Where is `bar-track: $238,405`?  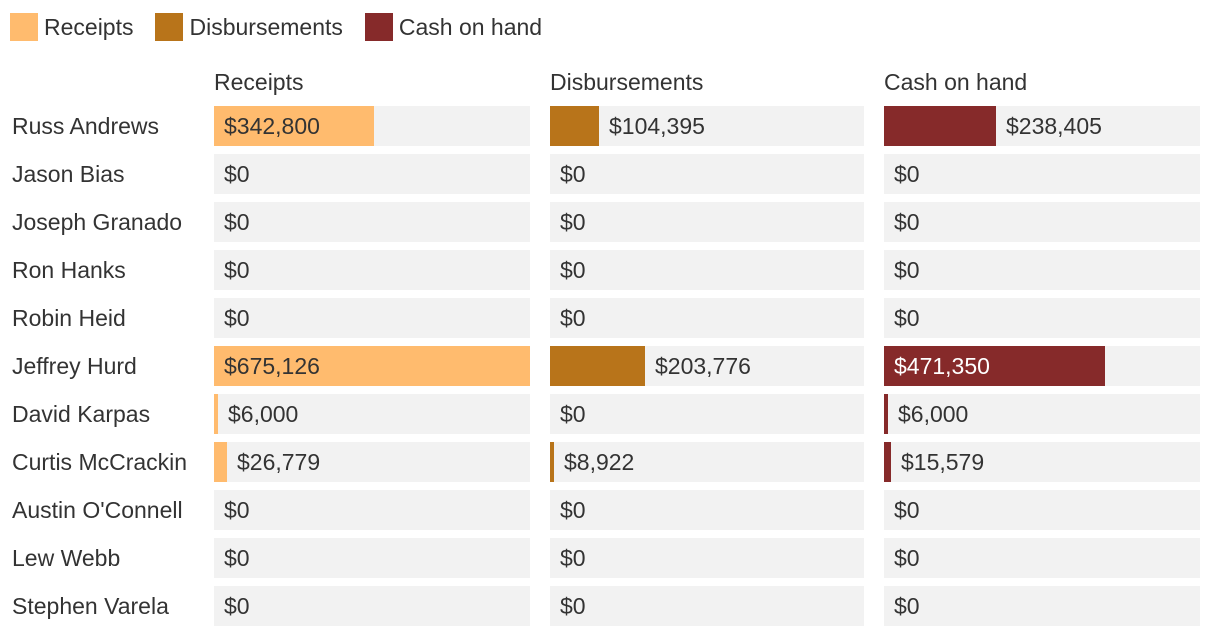
bar-track: $238,405 is located at coordinates (1042, 126).